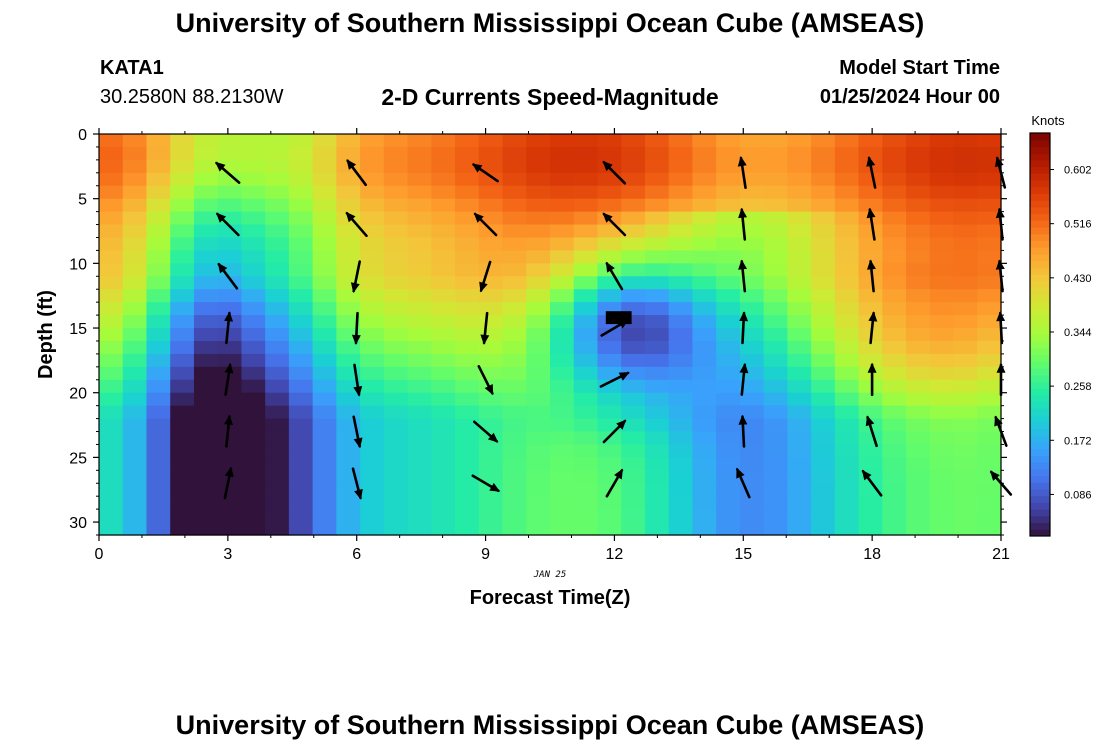  I want to click on y-tick-label: 10, so click(78, 264).